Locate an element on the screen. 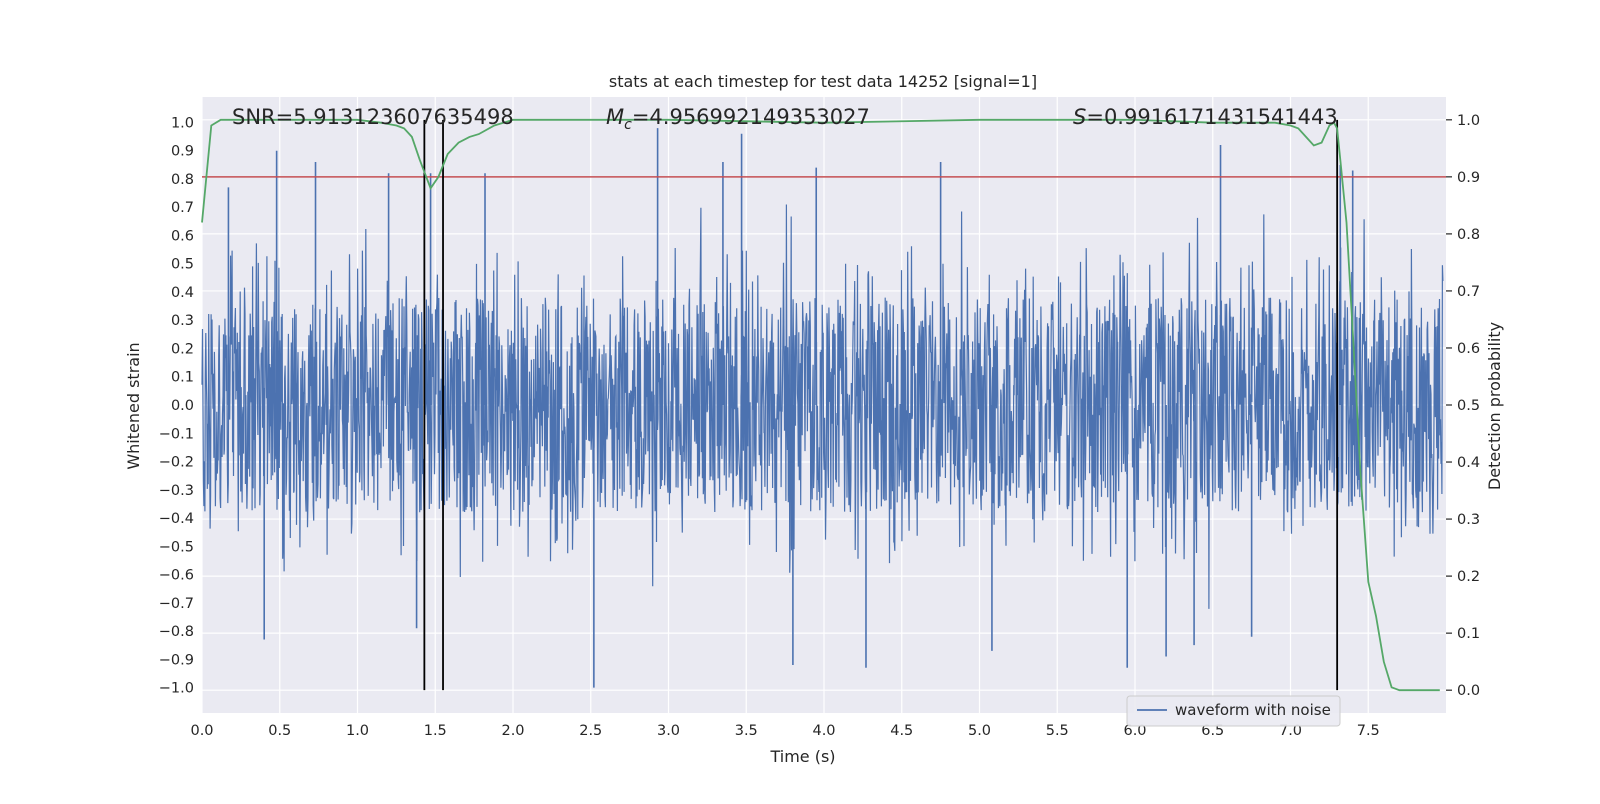  y-tick-label-1: 0.9 is located at coordinates (182, 152).